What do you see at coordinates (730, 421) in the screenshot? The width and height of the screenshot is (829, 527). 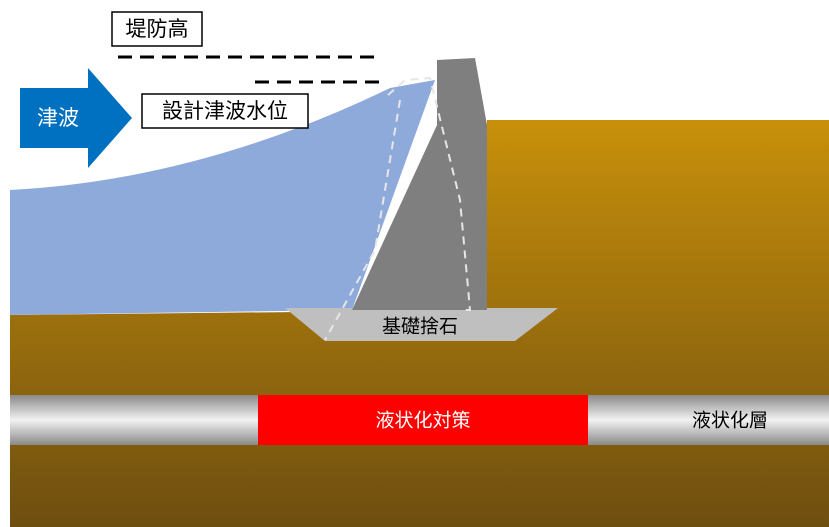 I see `layer-label: 液状化層` at bounding box center [730, 421].